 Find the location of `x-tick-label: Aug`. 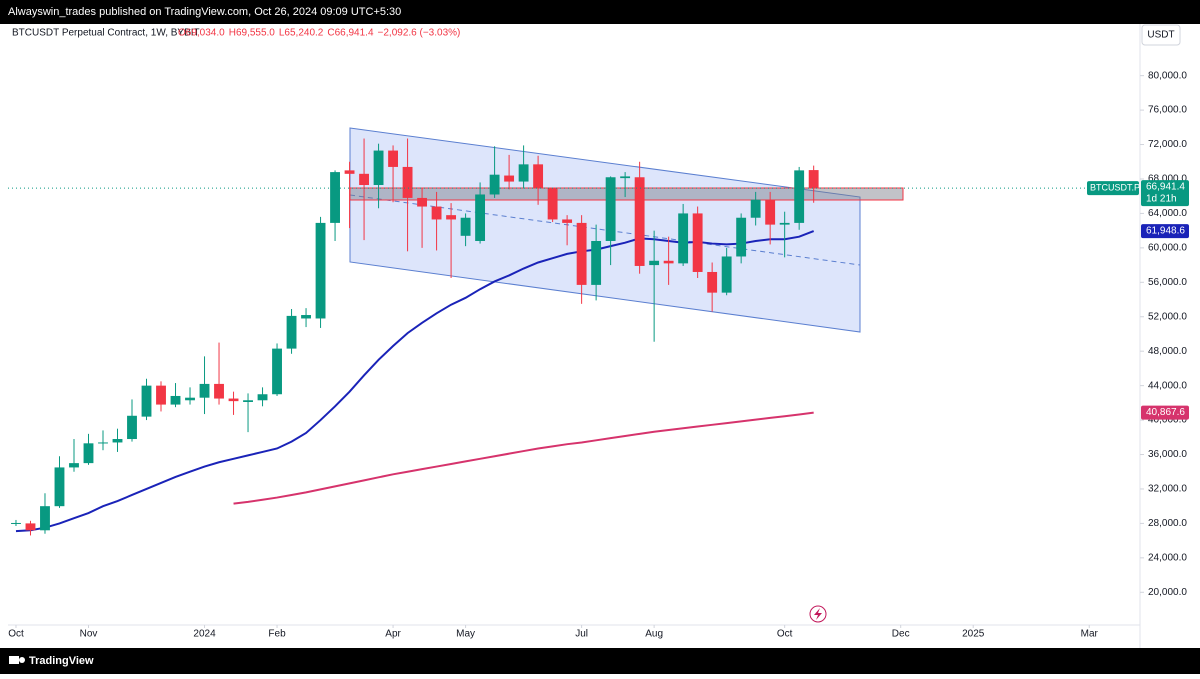

x-tick-label: Aug is located at coordinates (654, 634).